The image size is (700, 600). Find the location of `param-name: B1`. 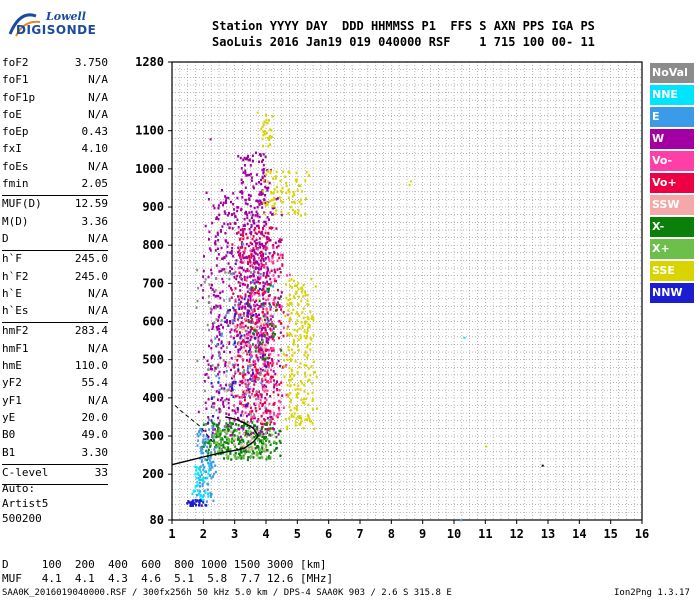

param-name: B1 is located at coordinates (9, 452).